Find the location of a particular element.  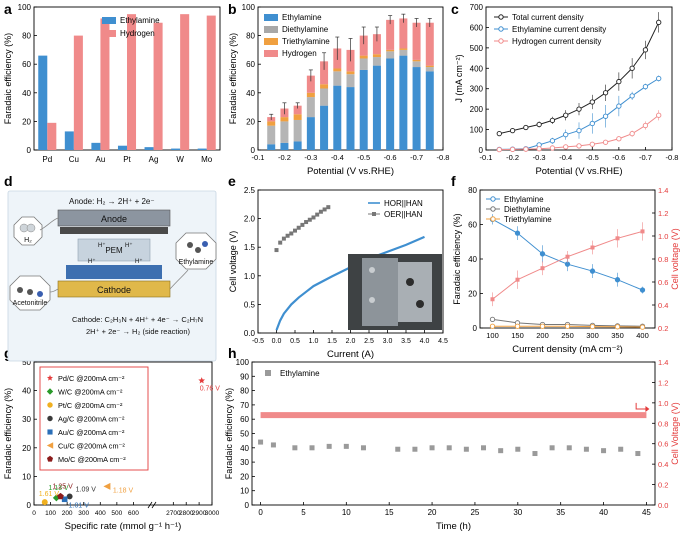

stack-ethylamine--0.65 is located at coordinates (403, 103).